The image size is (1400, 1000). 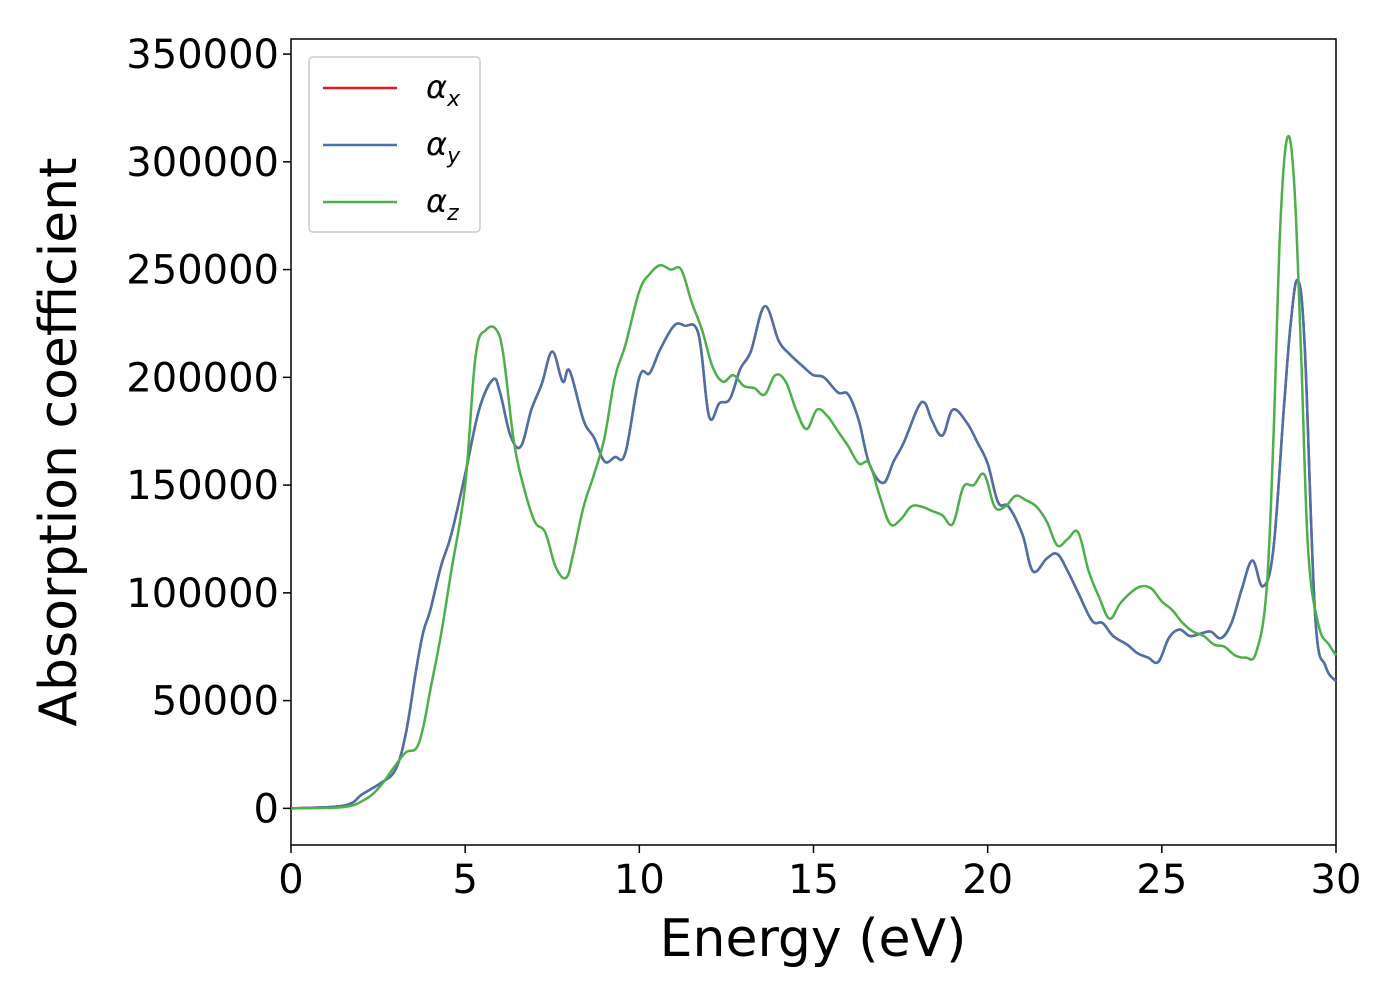 What do you see at coordinates (290, 880) in the screenshot?
I see `x-tick-label: 0` at bounding box center [290, 880].